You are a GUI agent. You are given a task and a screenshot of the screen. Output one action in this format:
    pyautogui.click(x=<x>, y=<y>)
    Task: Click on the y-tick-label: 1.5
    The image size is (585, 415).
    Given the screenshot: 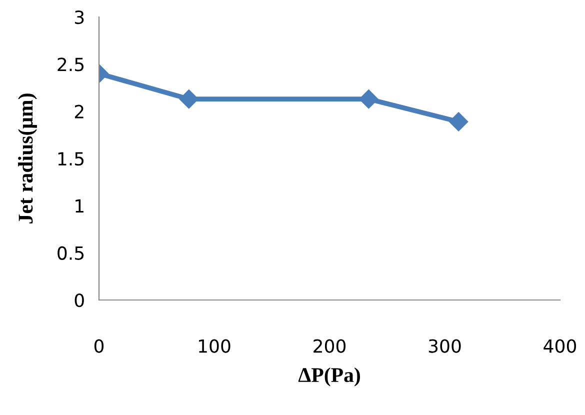 What is the action you would take?
    pyautogui.click(x=71, y=159)
    